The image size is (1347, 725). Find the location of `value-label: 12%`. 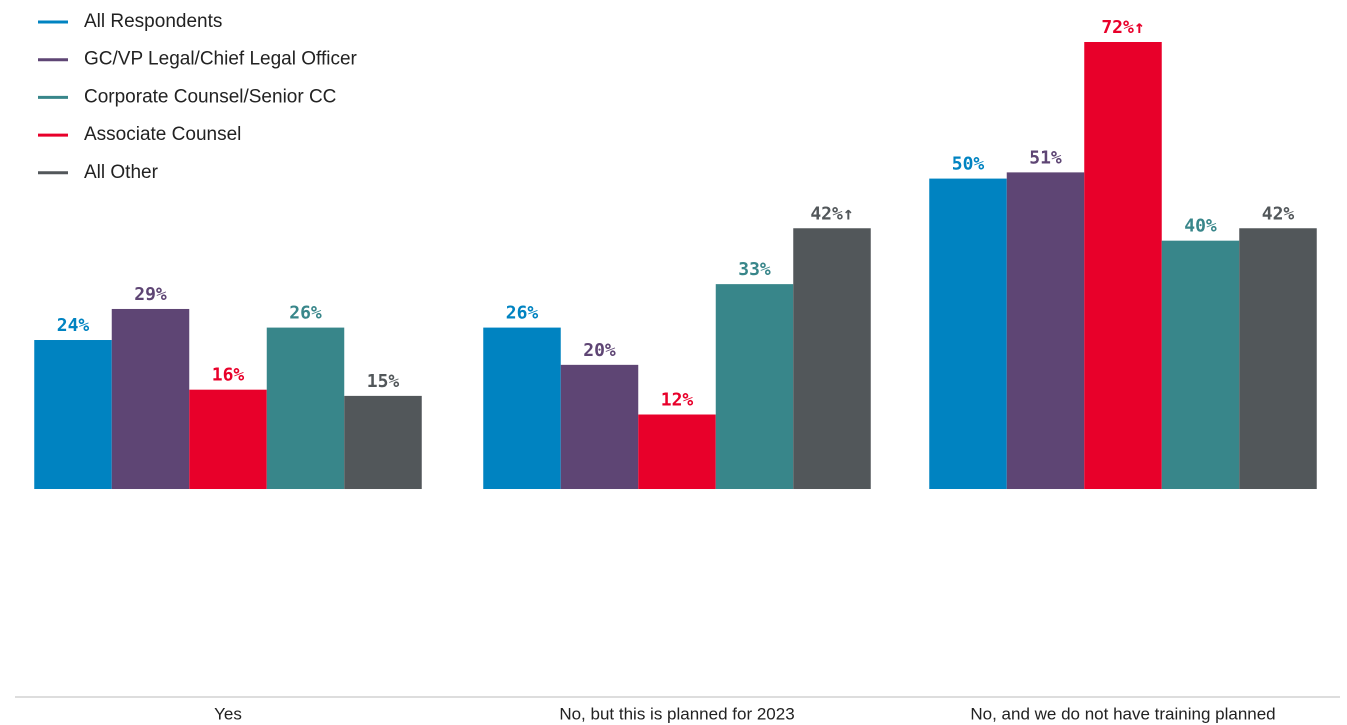

value-label: 12% is located at coordinates (677, 400).